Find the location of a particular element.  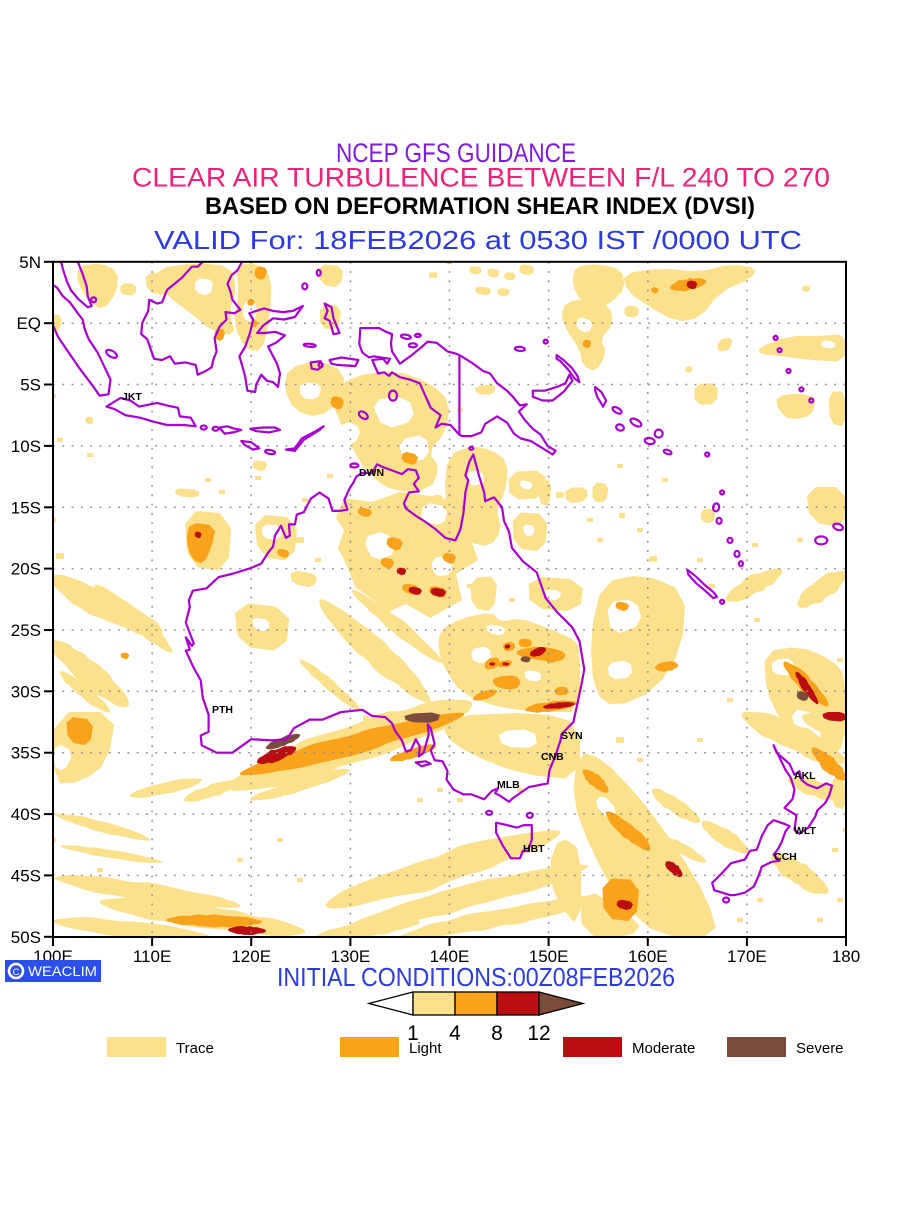

svg-text: NCEP GFS GUIDANCE is located at coordinates (456, 153).